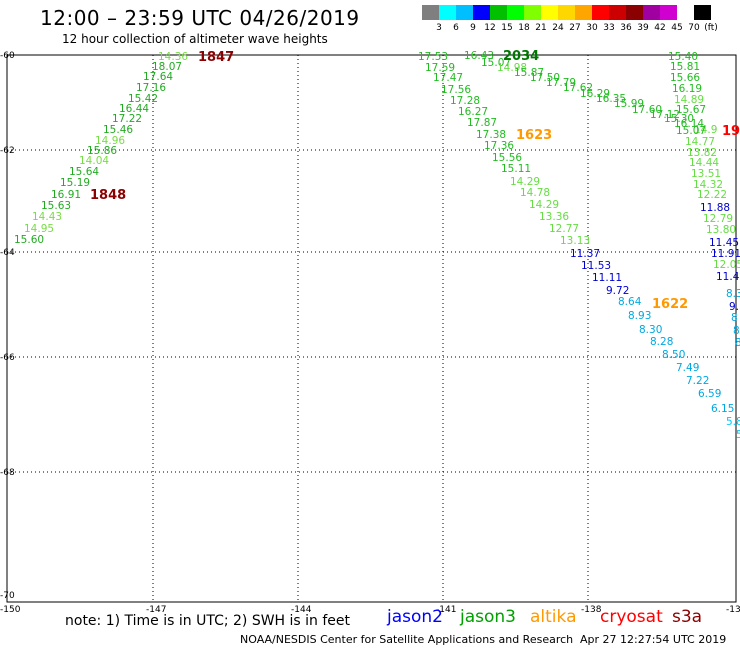 The width and height of the screenshot is (740, 650). I want to click on wave-height-value: 15.66, so click(685, 78).